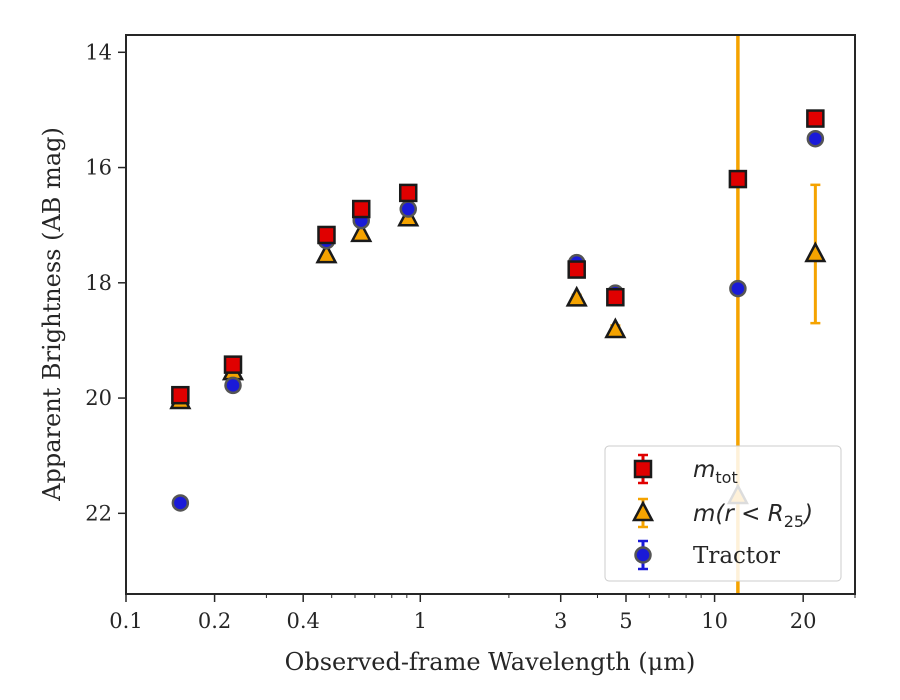  What do you see at coordinates (803, 621) in the screenshot?
I see `x-tick-label: 20` at bounding box center [803, 621].